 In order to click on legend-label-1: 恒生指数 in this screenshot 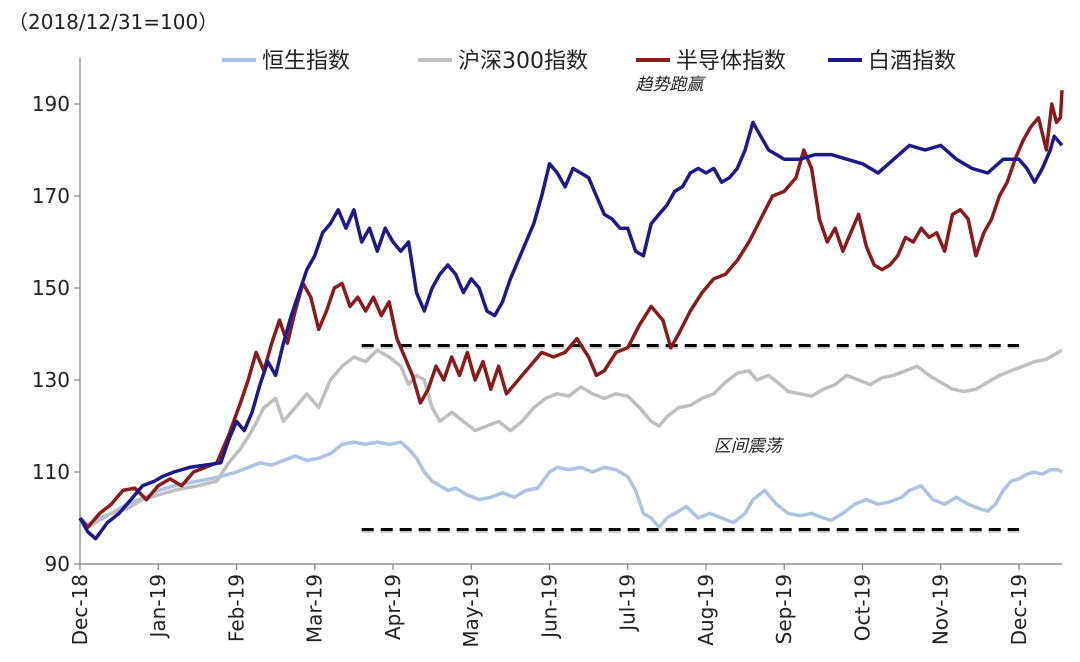, I will do `click(306, 61)`.